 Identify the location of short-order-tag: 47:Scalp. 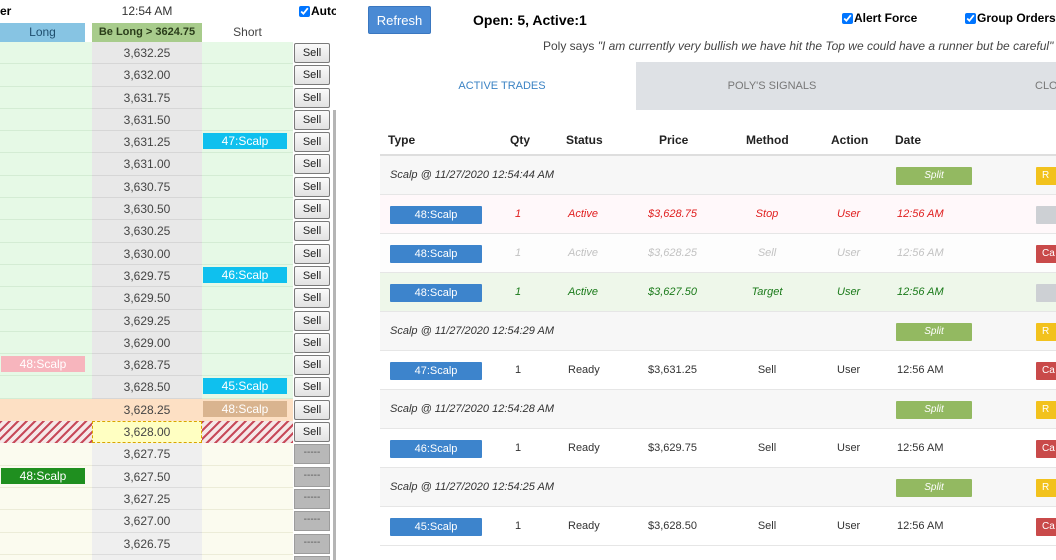
(245, 141).